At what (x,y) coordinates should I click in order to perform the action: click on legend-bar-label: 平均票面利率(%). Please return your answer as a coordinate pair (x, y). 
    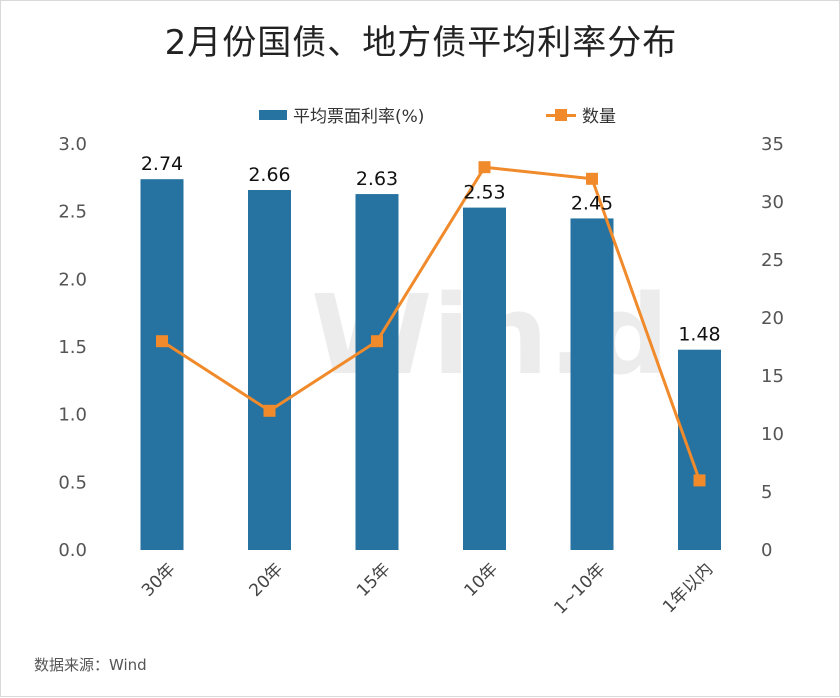
    Looking at the image, I should click on (359, 117).